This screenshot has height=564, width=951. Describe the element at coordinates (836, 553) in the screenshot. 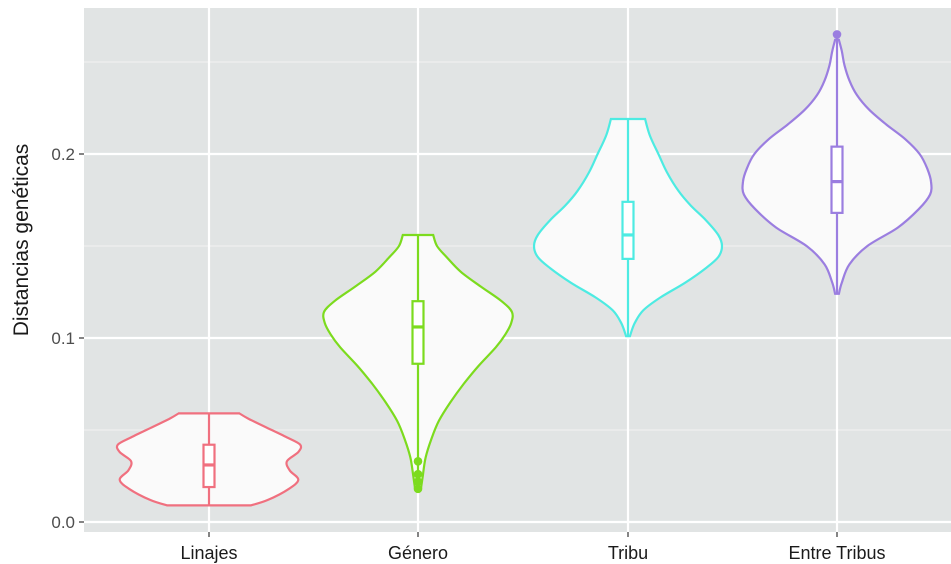

I see `x-tick-label: Entre Tribus` at that location.